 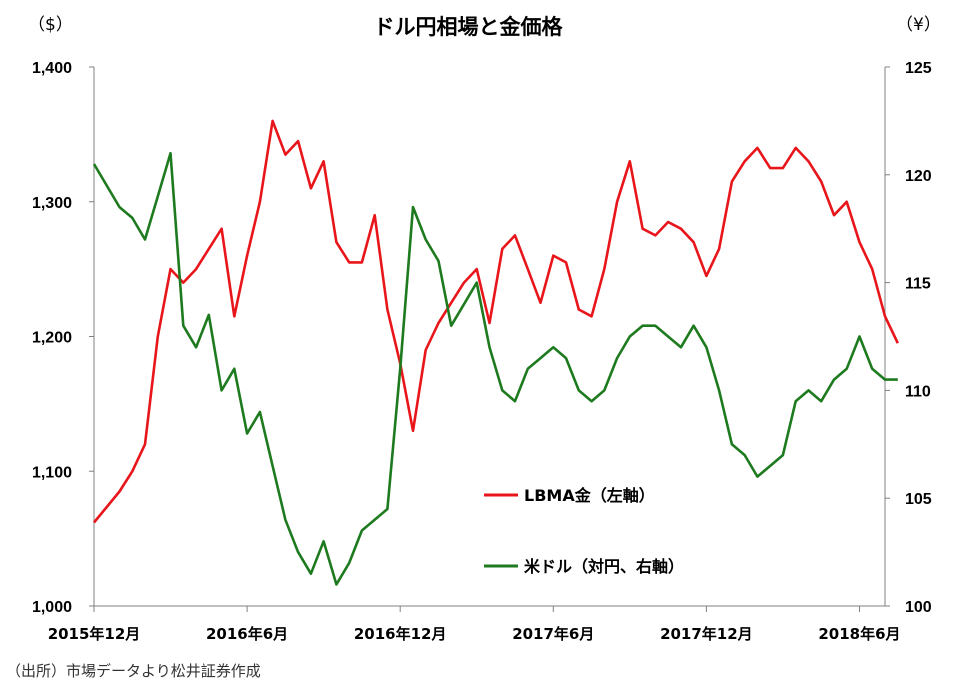 I want to click on right-tick-label: 100, so click(x=918, y=607).